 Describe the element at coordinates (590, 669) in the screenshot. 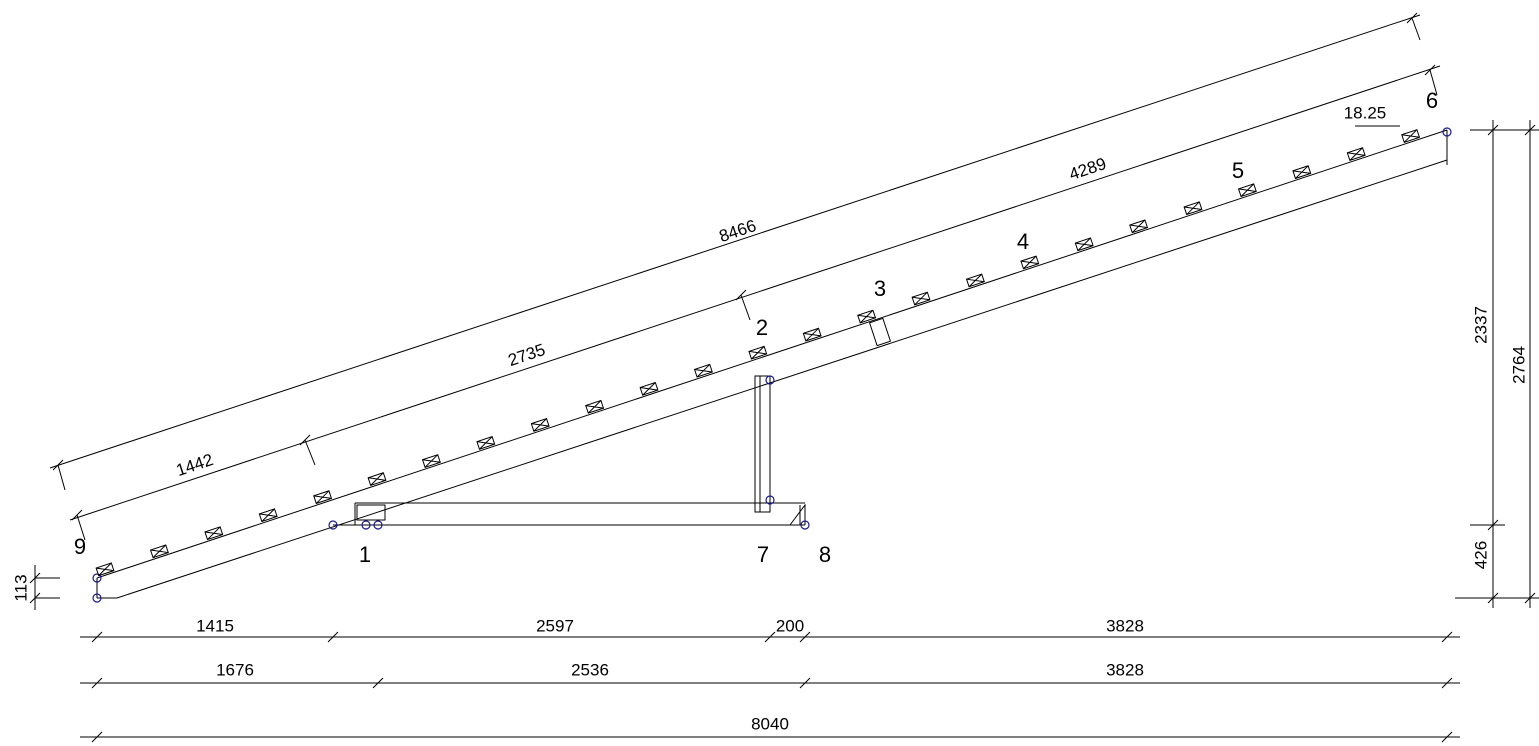

I see `dimension-label: 2536` at that location.